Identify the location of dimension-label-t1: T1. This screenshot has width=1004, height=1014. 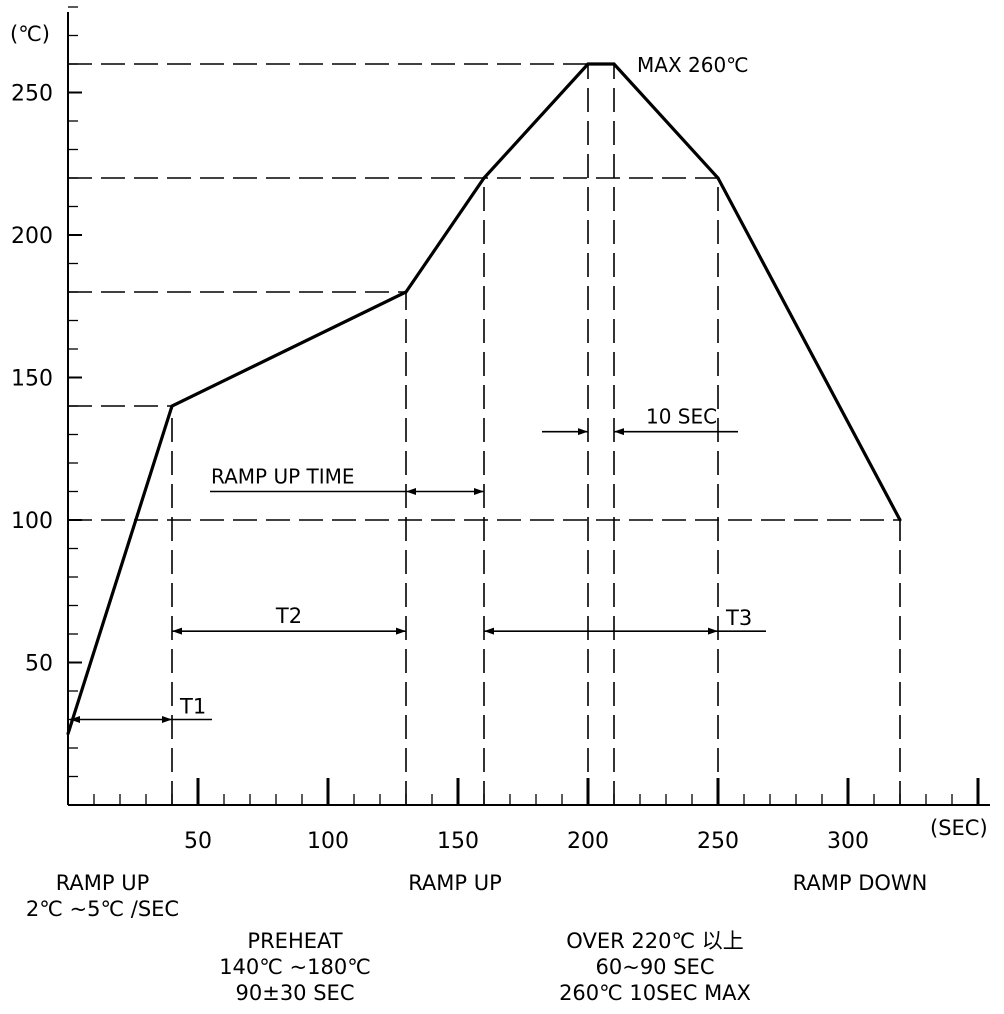
(192, 707).